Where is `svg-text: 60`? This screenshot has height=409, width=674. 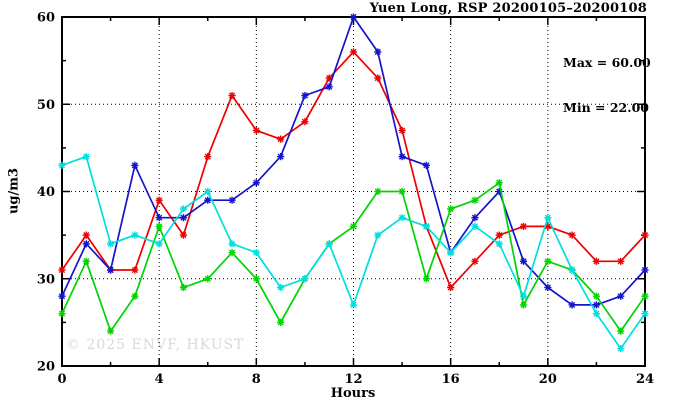 svg-text: 60 is located at coordinates (46, 18).